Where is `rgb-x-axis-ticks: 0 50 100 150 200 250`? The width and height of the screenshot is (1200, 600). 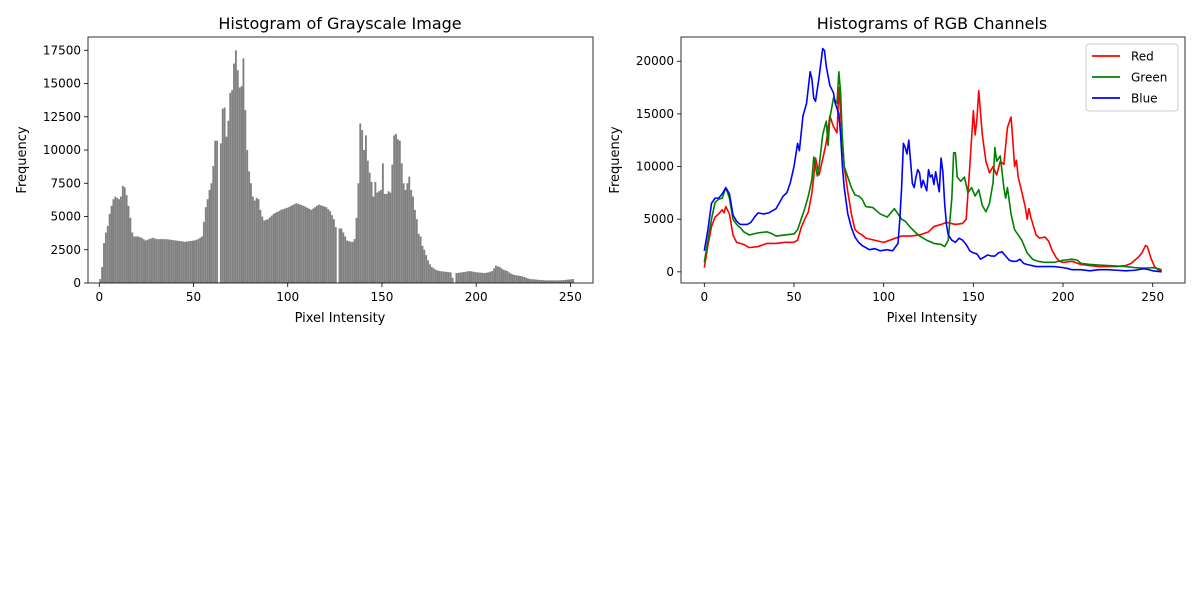
rgb-x-axis-ticks: 0 50 100 150 200 250 is located at coordinates (932, 293).